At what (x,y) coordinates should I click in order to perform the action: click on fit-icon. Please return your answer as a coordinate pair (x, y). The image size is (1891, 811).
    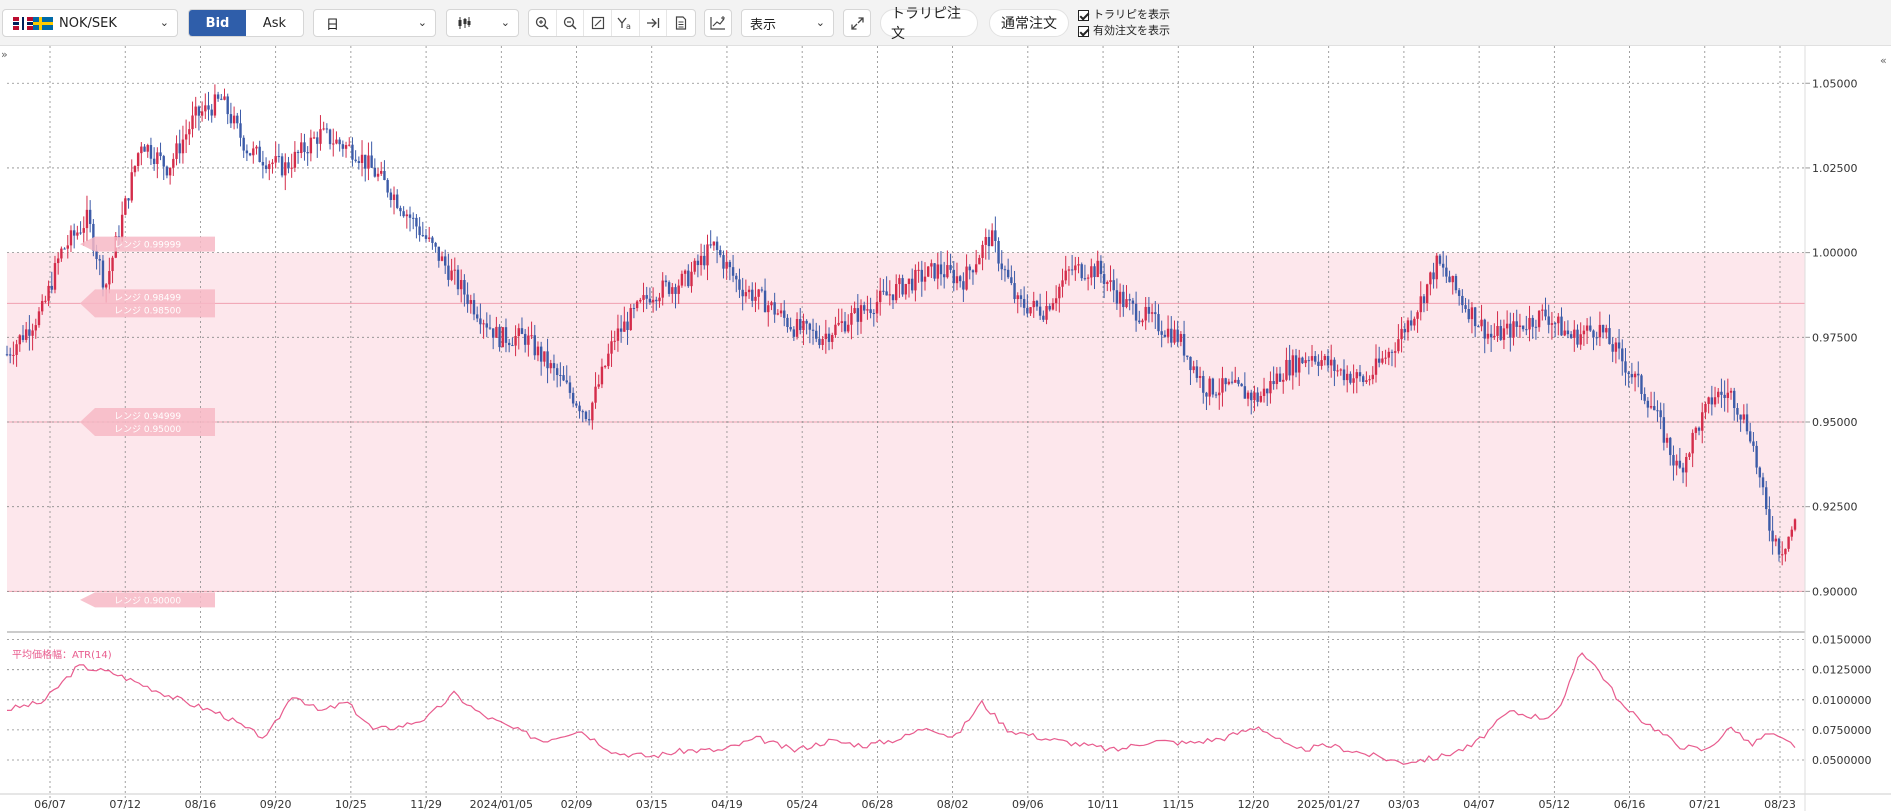
    Looking at the image, I should click on (598, 23).